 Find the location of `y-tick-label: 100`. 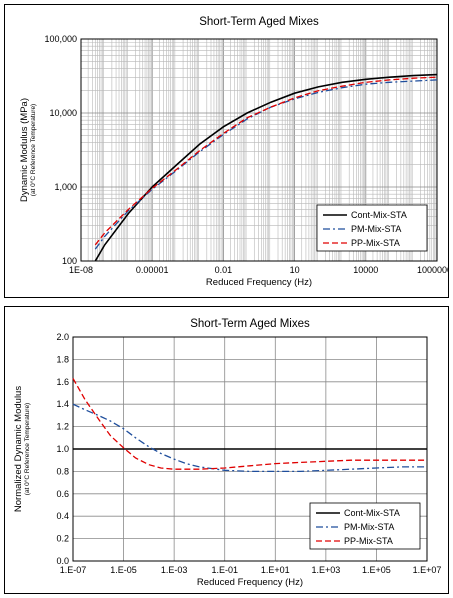

y-tick-label: 100 is located at coordinates (69, 261).